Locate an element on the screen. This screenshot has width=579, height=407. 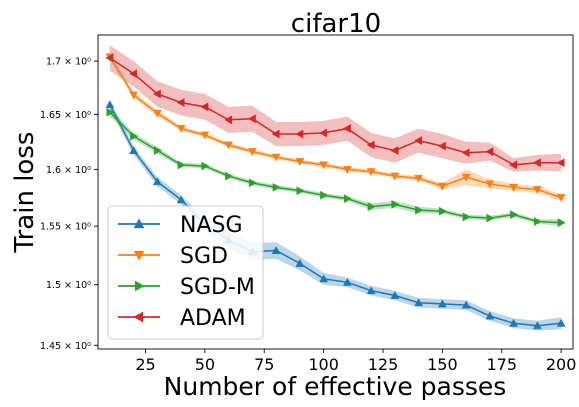
legend-label-adam: ADAM is located at coordinates (213, 318).